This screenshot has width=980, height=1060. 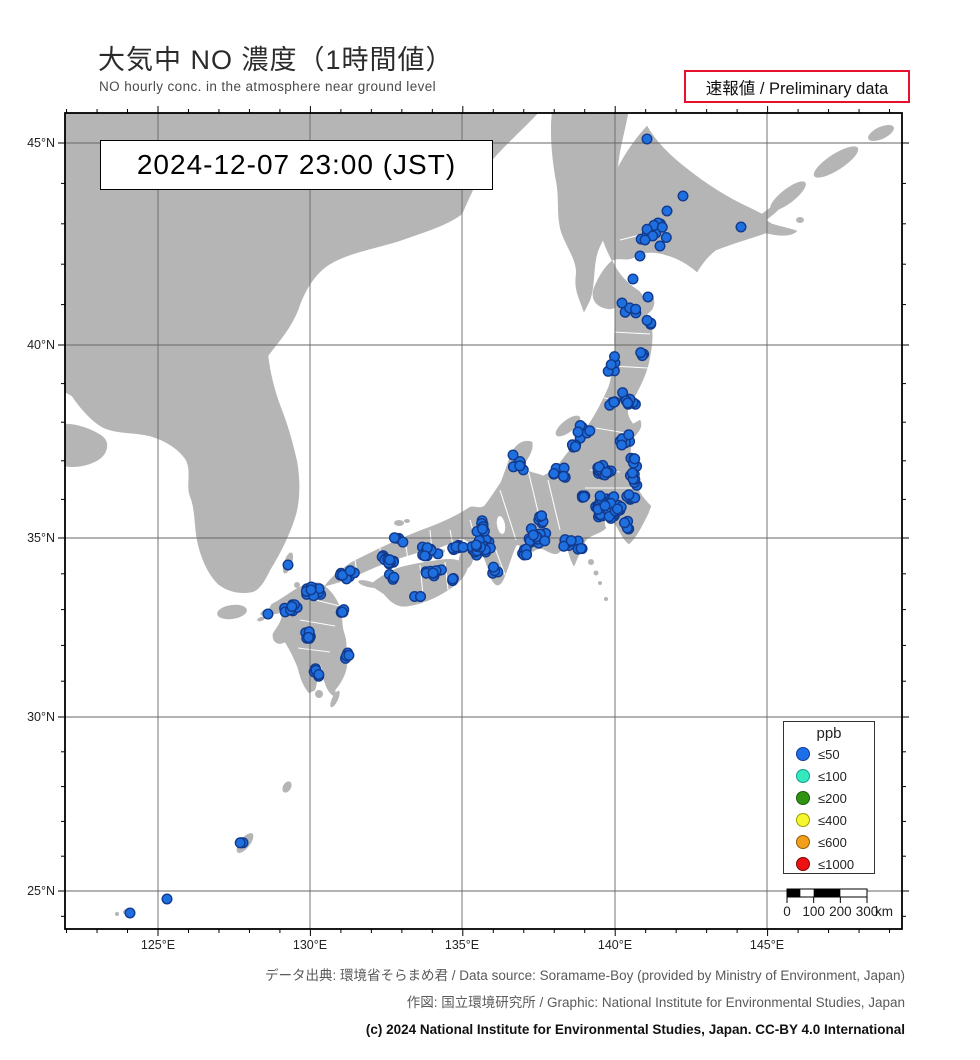 I want to click on lon-axis-label: 130°E, so click(x=310, y=945).